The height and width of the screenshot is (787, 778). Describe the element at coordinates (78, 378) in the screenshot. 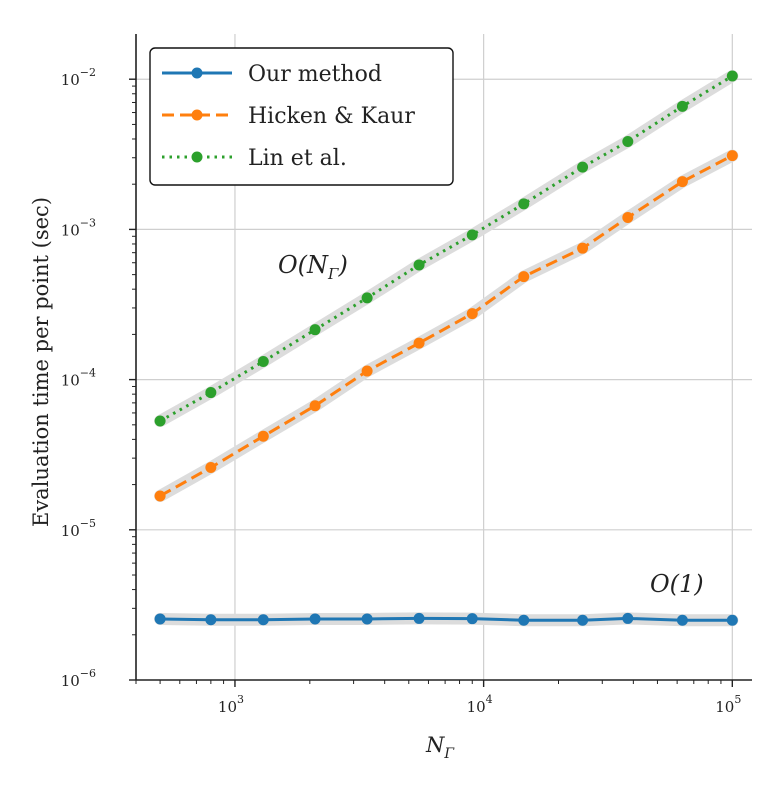

I see `y-tick-label: 10⁻⁴` at that location.